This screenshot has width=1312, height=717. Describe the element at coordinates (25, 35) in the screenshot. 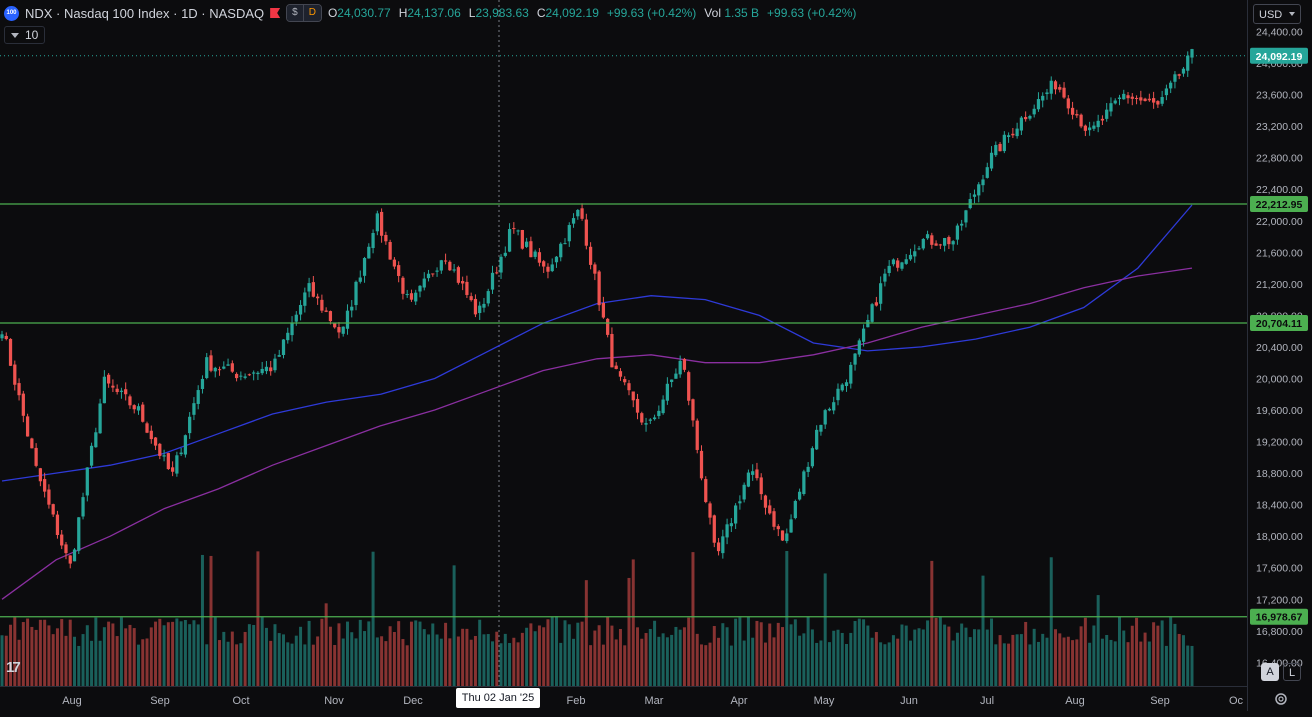

I see `indicator-toggle: 10` at that location.